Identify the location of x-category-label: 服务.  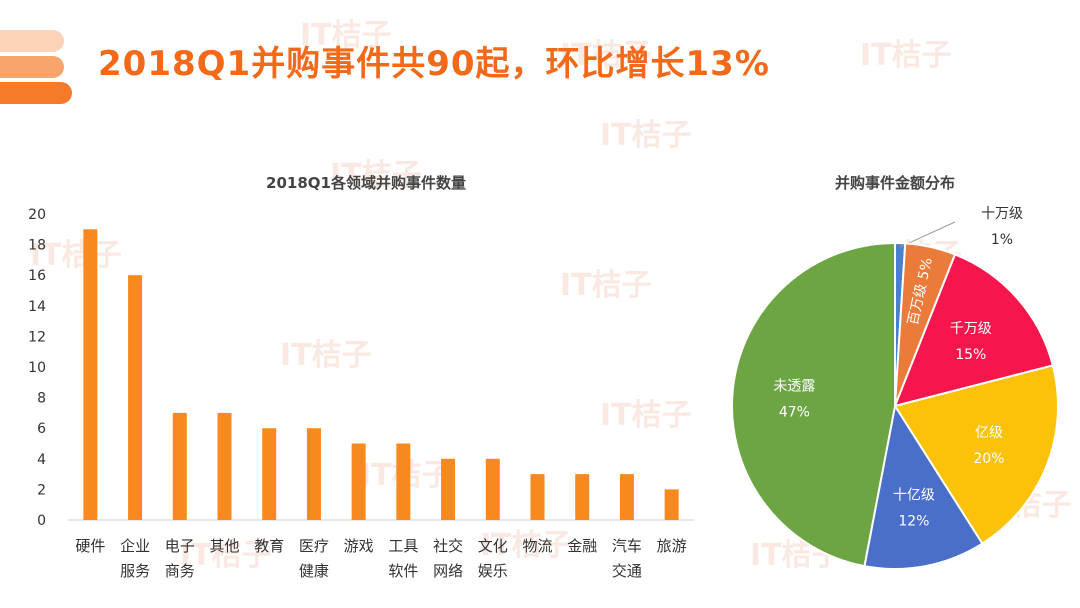
(135, 571).